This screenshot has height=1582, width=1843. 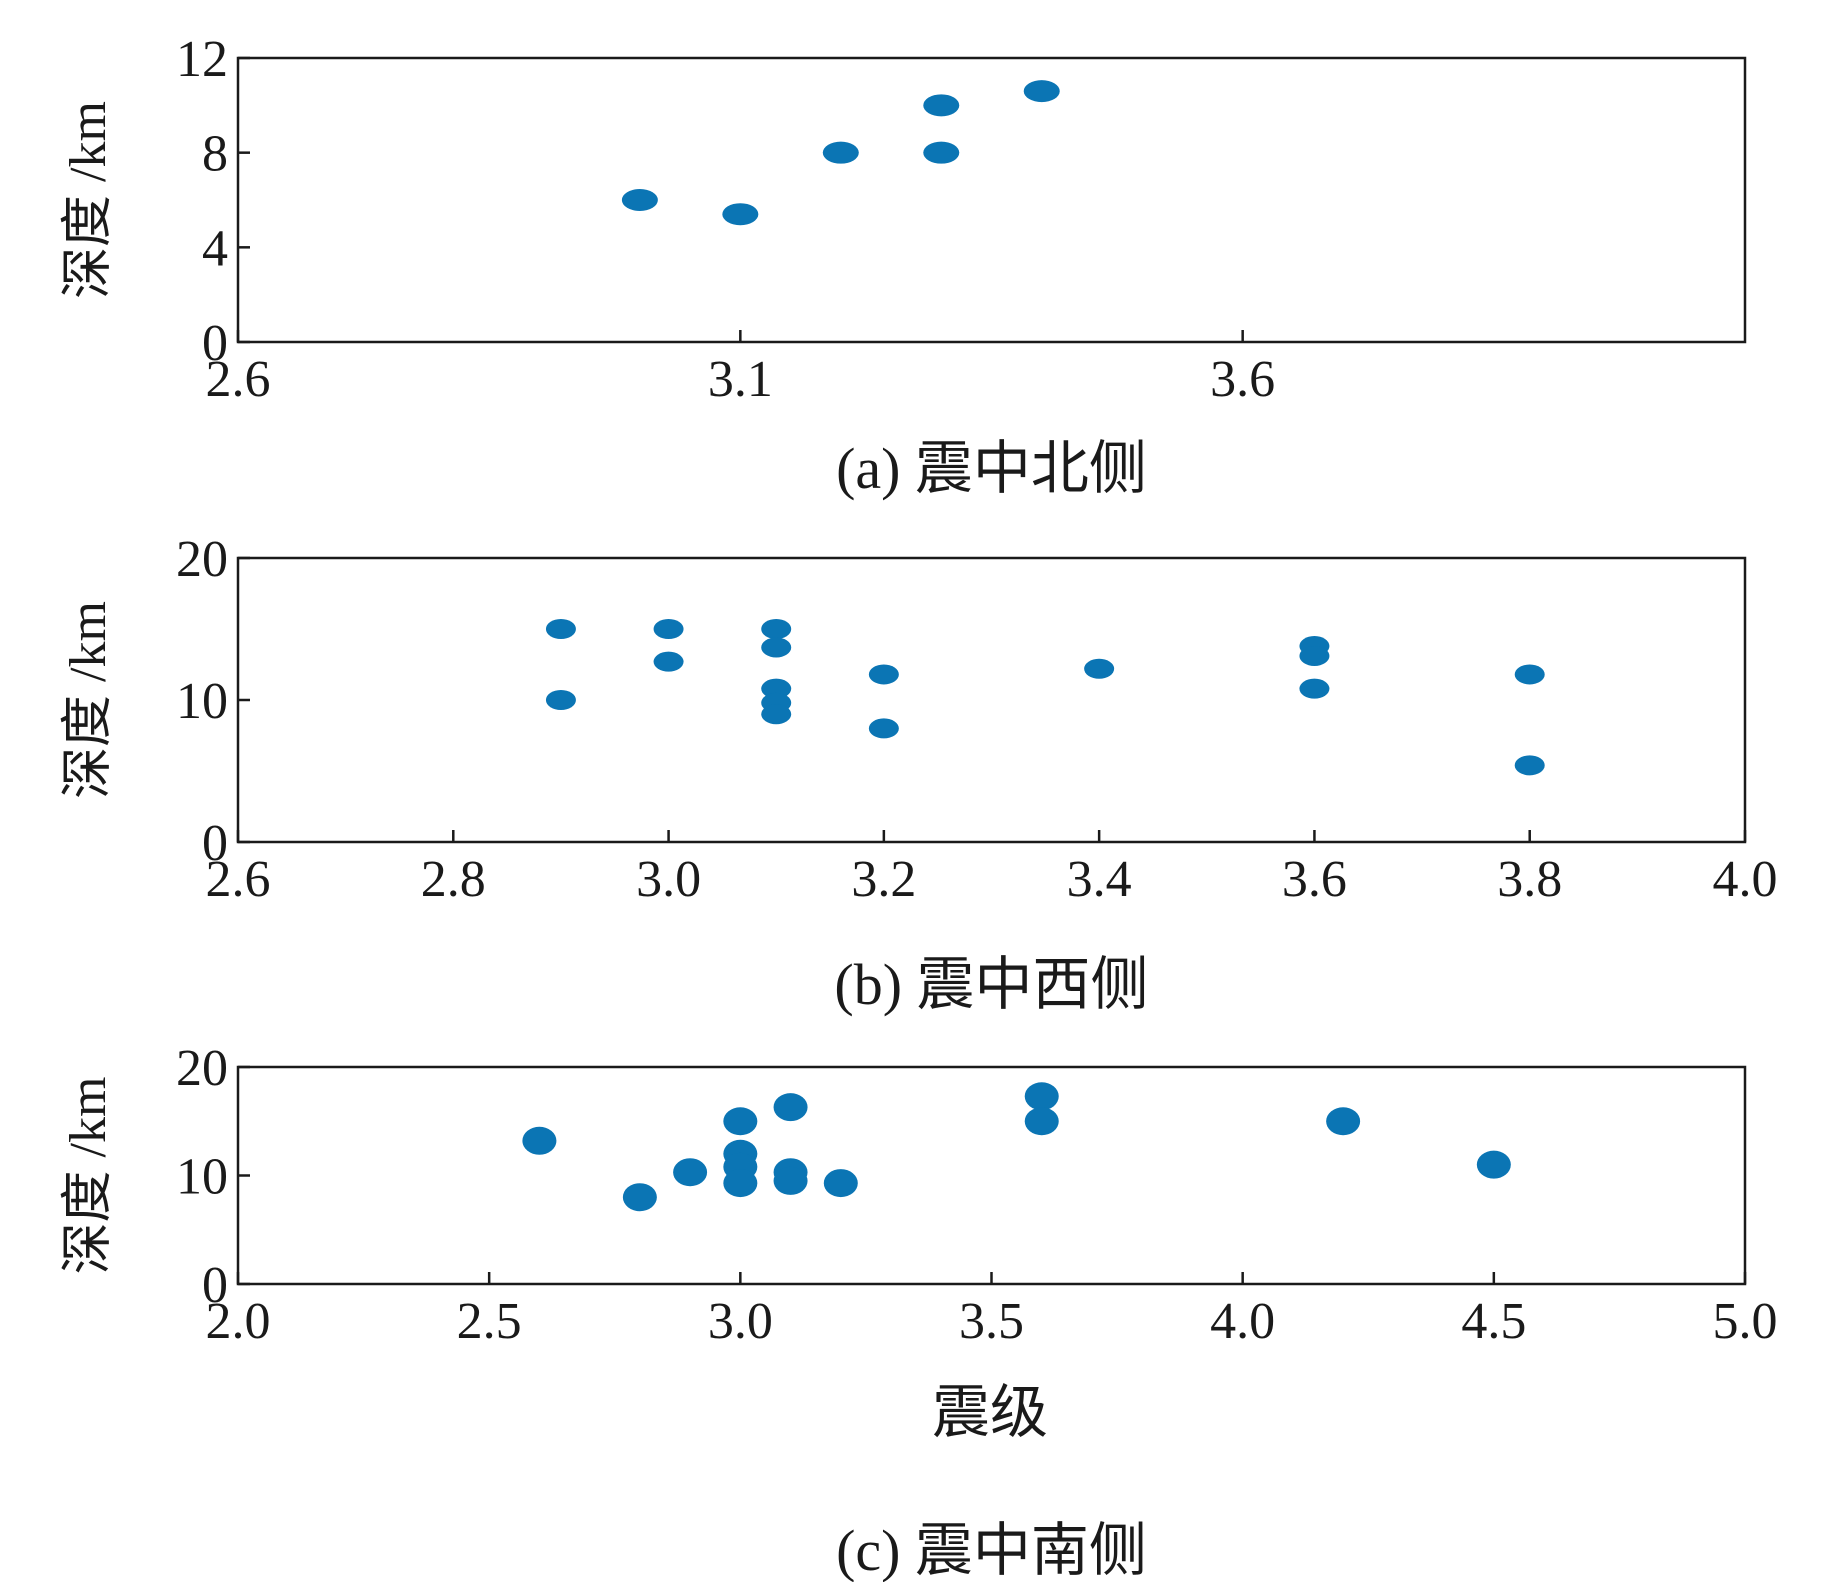 I want to click on y-tick-label: 8, so click(x=215, y=154).